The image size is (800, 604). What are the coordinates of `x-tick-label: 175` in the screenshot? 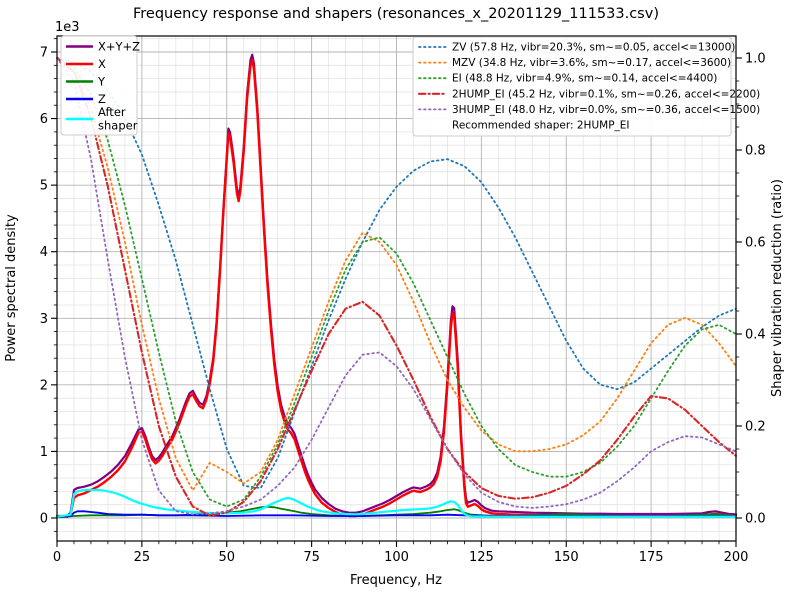 It's located at (651, 557).